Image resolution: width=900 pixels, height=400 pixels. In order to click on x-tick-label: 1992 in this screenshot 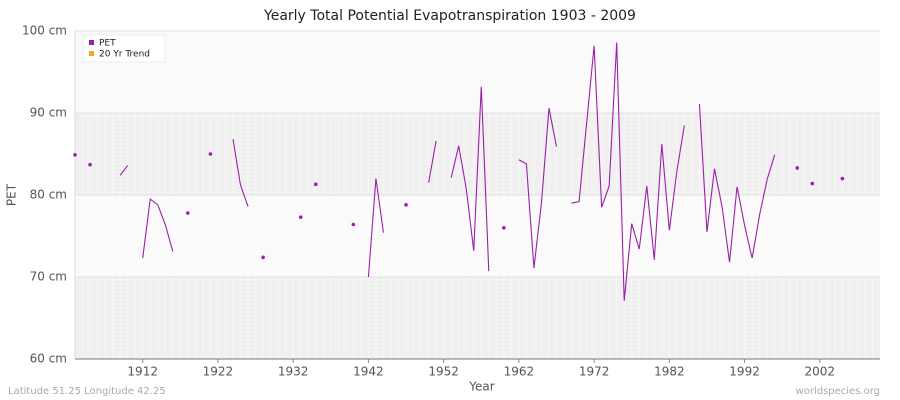, I will do `click(744, 372)`.